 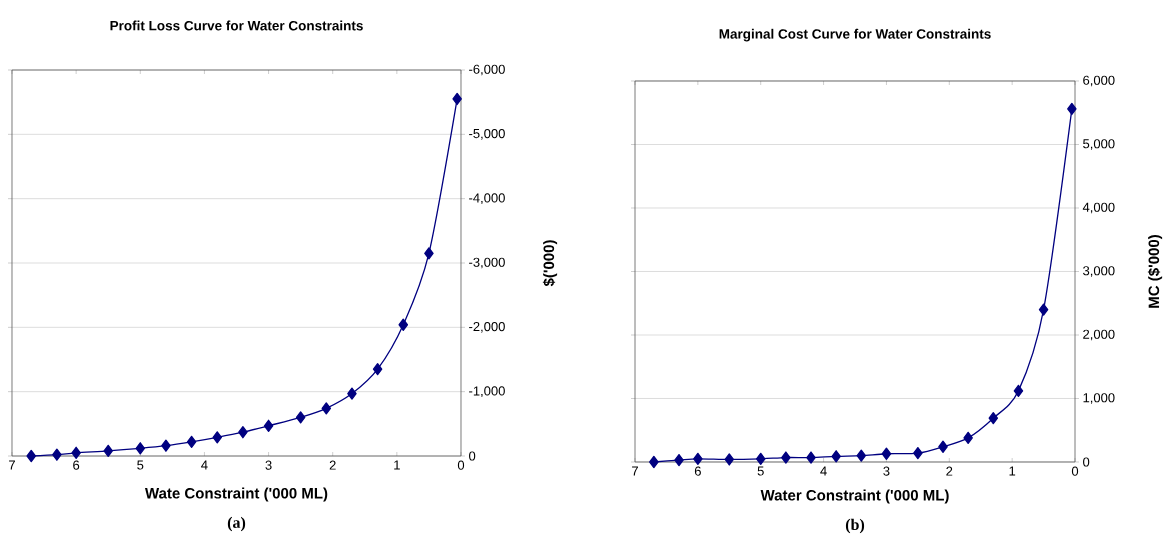 What do you see at coordinates (236, 25) in the screenshot?
I see `chart-title: Profit Loss Curve for Water Constraints` at bounding box center [236, 25].